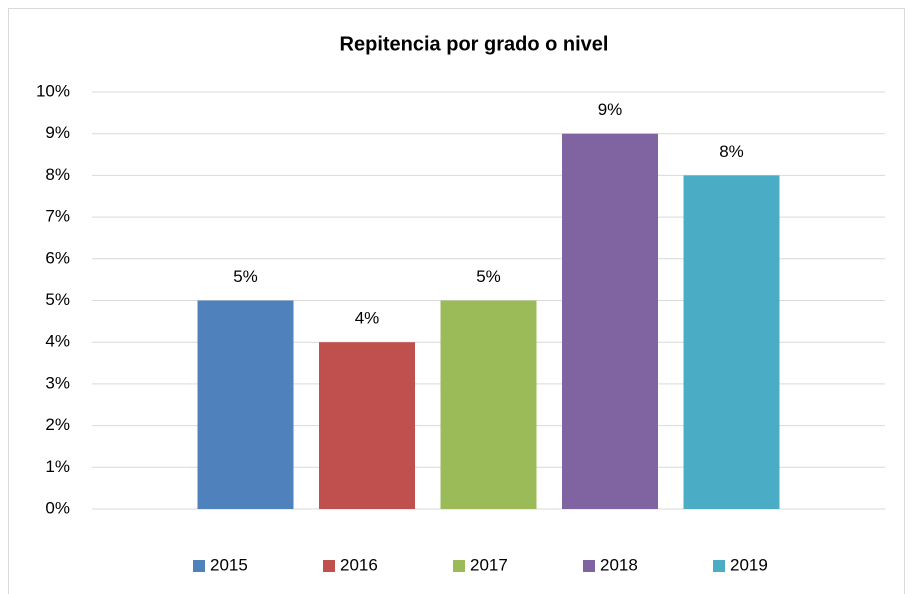 Image resolution: width=913 pixels, height=594 pixels. Describe the element at coordinates (749, 564) in the screenshot. I see `legend-label: 2019` at that location.